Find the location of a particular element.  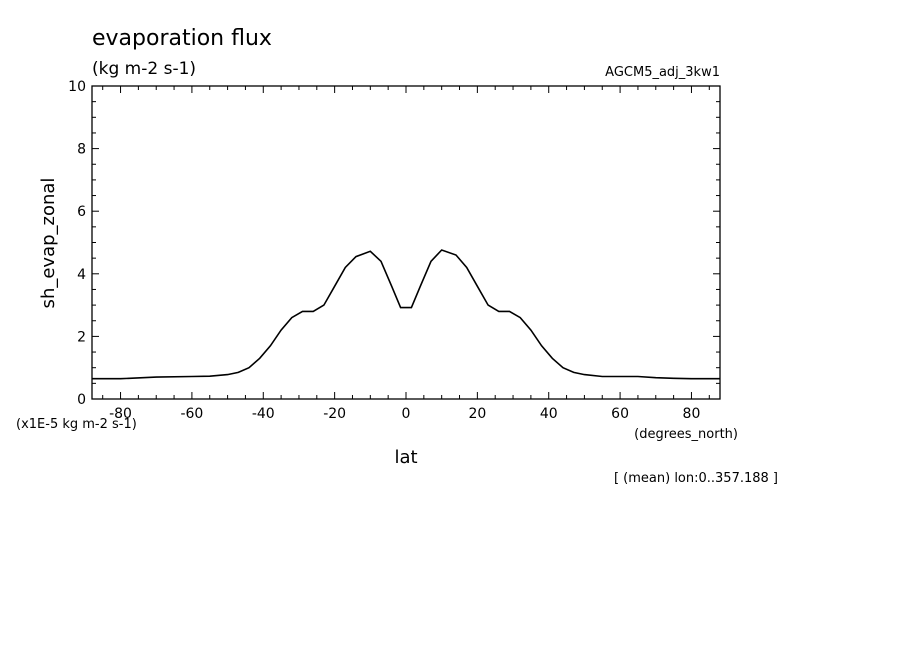

x-tick-label: 0 is located at coordinates (406, 414).